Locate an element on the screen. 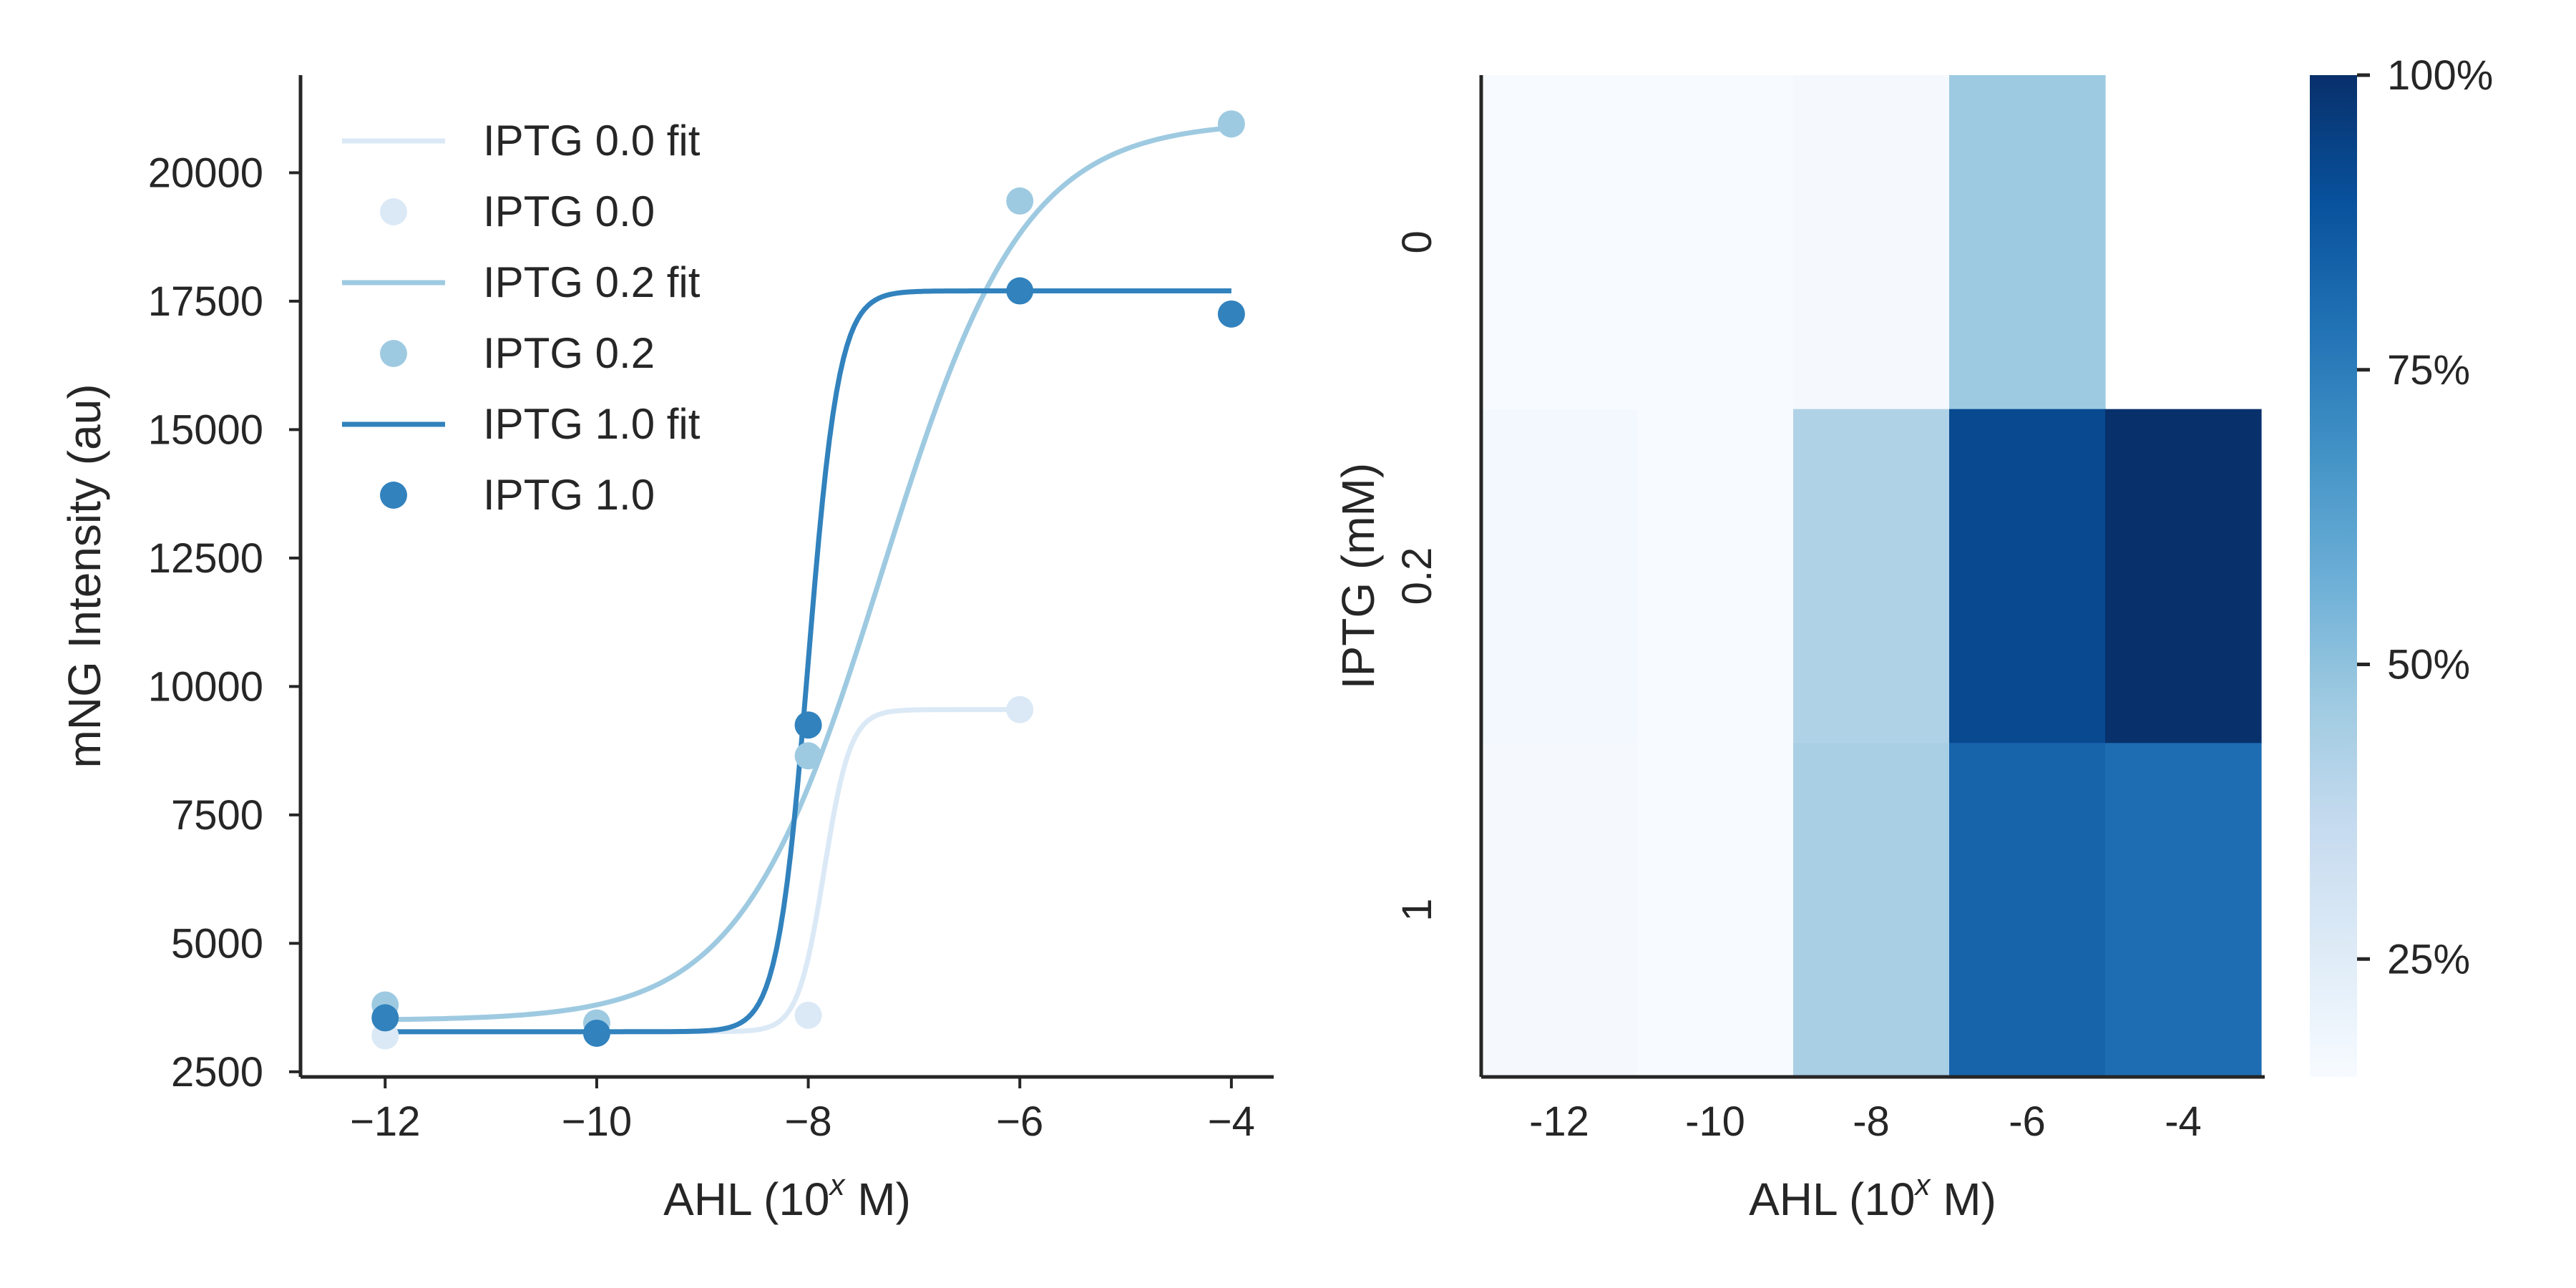 This screenshot has width=2576, height=1288. colorbar-tick-label: 100% is located at coordinates (2440, 75).